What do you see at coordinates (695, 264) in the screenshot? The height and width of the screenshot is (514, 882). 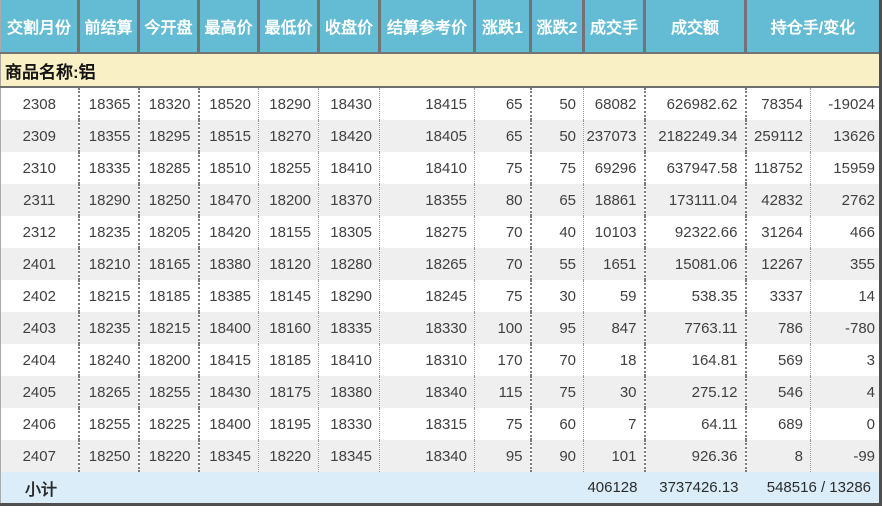 I see `cell-turnover: 15081.06` at bounding box center [695, 264].